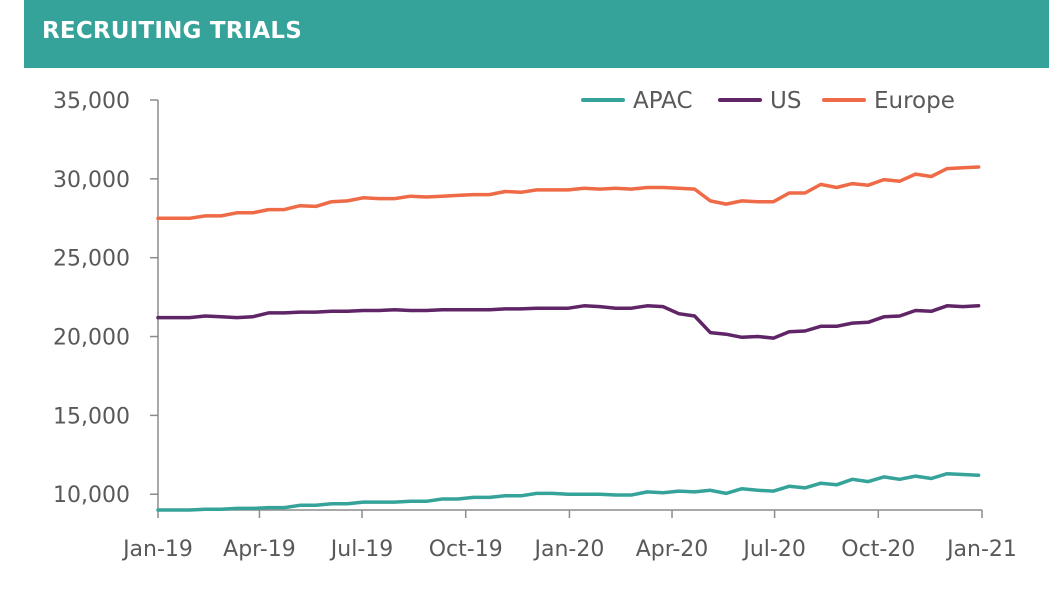 The image size is (1049, 599). Describe the element at coordinates (536, 34) in the screenshot. I see `title-banner: RECRUITING TRIALS` at that location.